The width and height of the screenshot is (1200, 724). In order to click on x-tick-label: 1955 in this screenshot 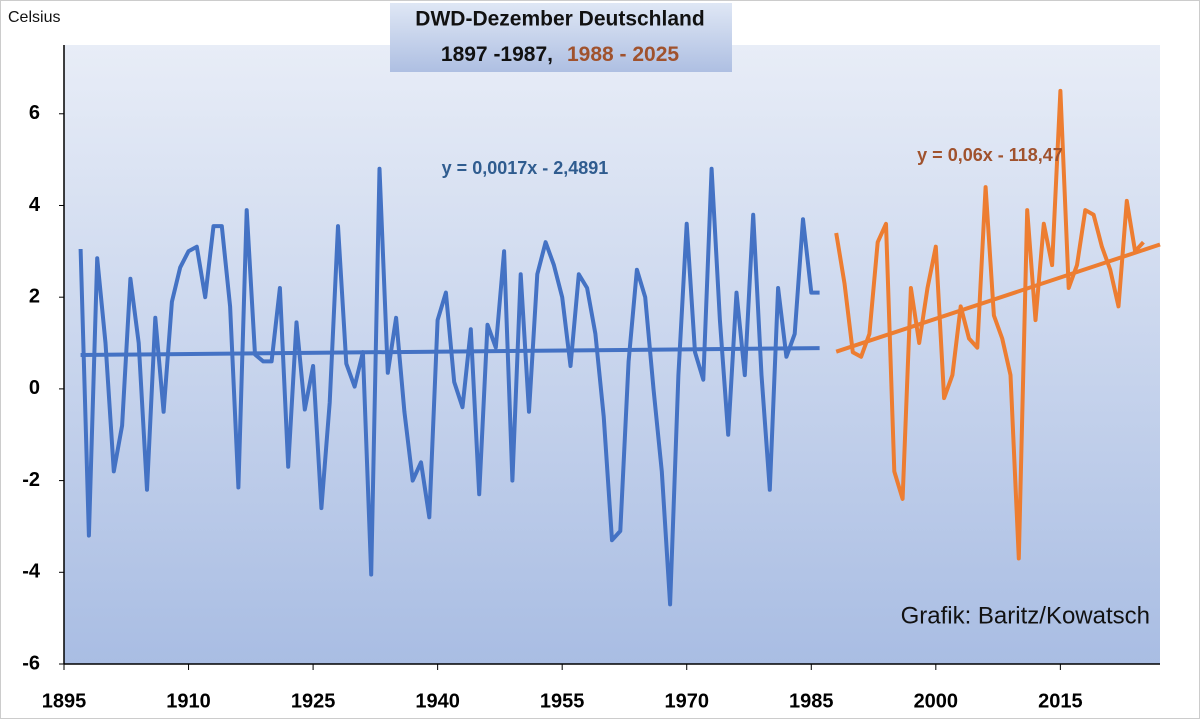, I will do `click(562, 701)`.